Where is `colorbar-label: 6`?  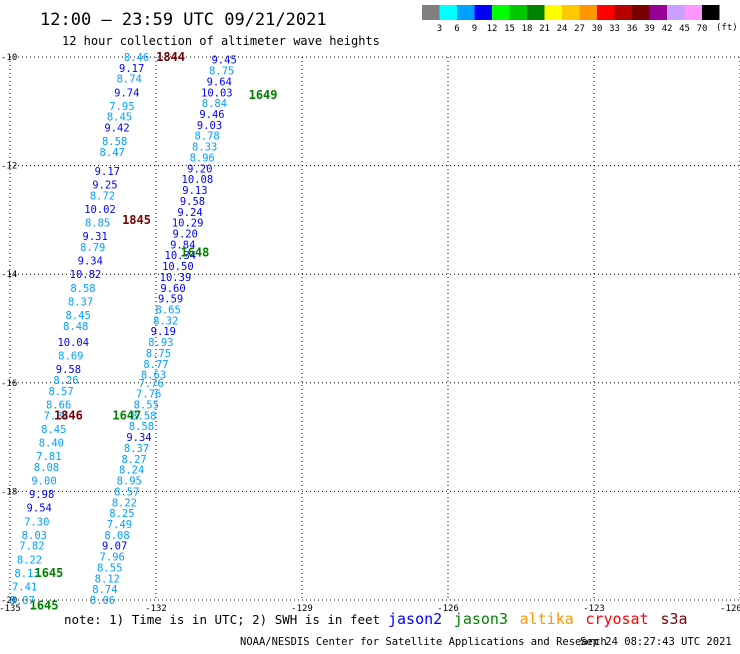
colorbar-label: 6 is located at coordinates (456, 29).